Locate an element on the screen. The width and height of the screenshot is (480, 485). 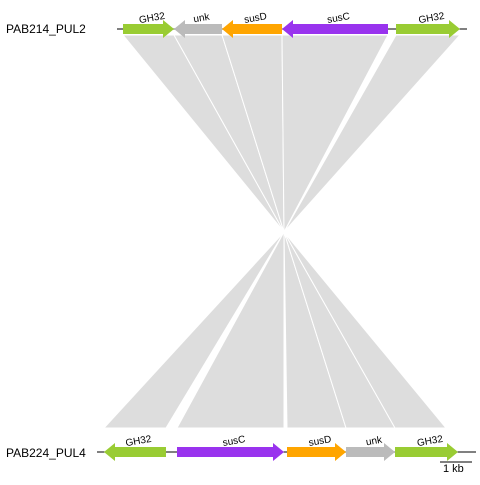
bottom-gene-label: susD is located at coordinates (320, 441).